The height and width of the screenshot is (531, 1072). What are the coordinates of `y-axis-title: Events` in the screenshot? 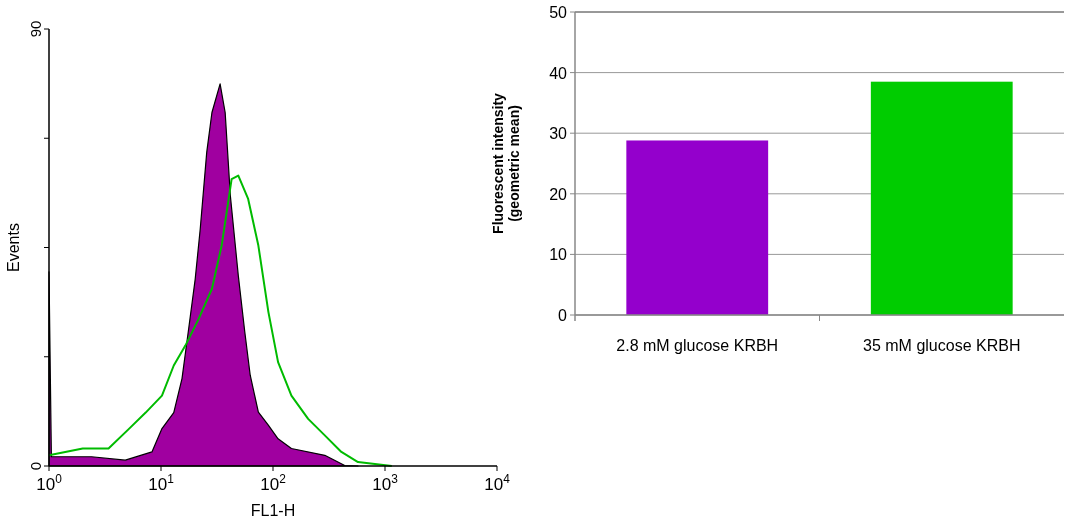 It's located at (13, 247).